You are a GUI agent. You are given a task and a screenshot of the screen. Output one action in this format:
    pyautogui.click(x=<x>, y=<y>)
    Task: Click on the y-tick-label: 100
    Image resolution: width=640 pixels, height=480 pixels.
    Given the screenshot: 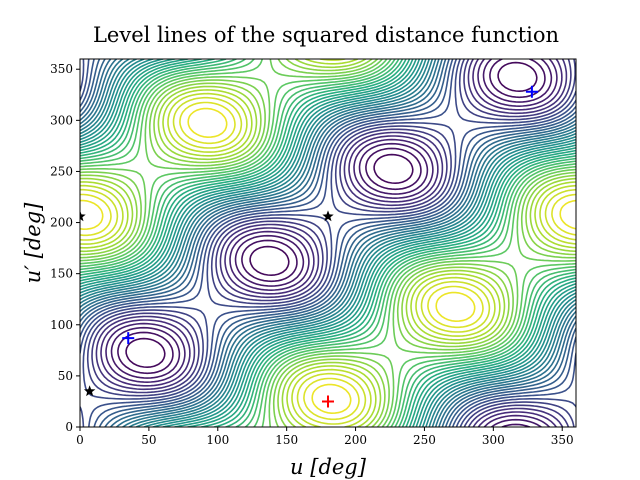 What is the action you would take?
    pyautogui.click(x=61, y=325)
    